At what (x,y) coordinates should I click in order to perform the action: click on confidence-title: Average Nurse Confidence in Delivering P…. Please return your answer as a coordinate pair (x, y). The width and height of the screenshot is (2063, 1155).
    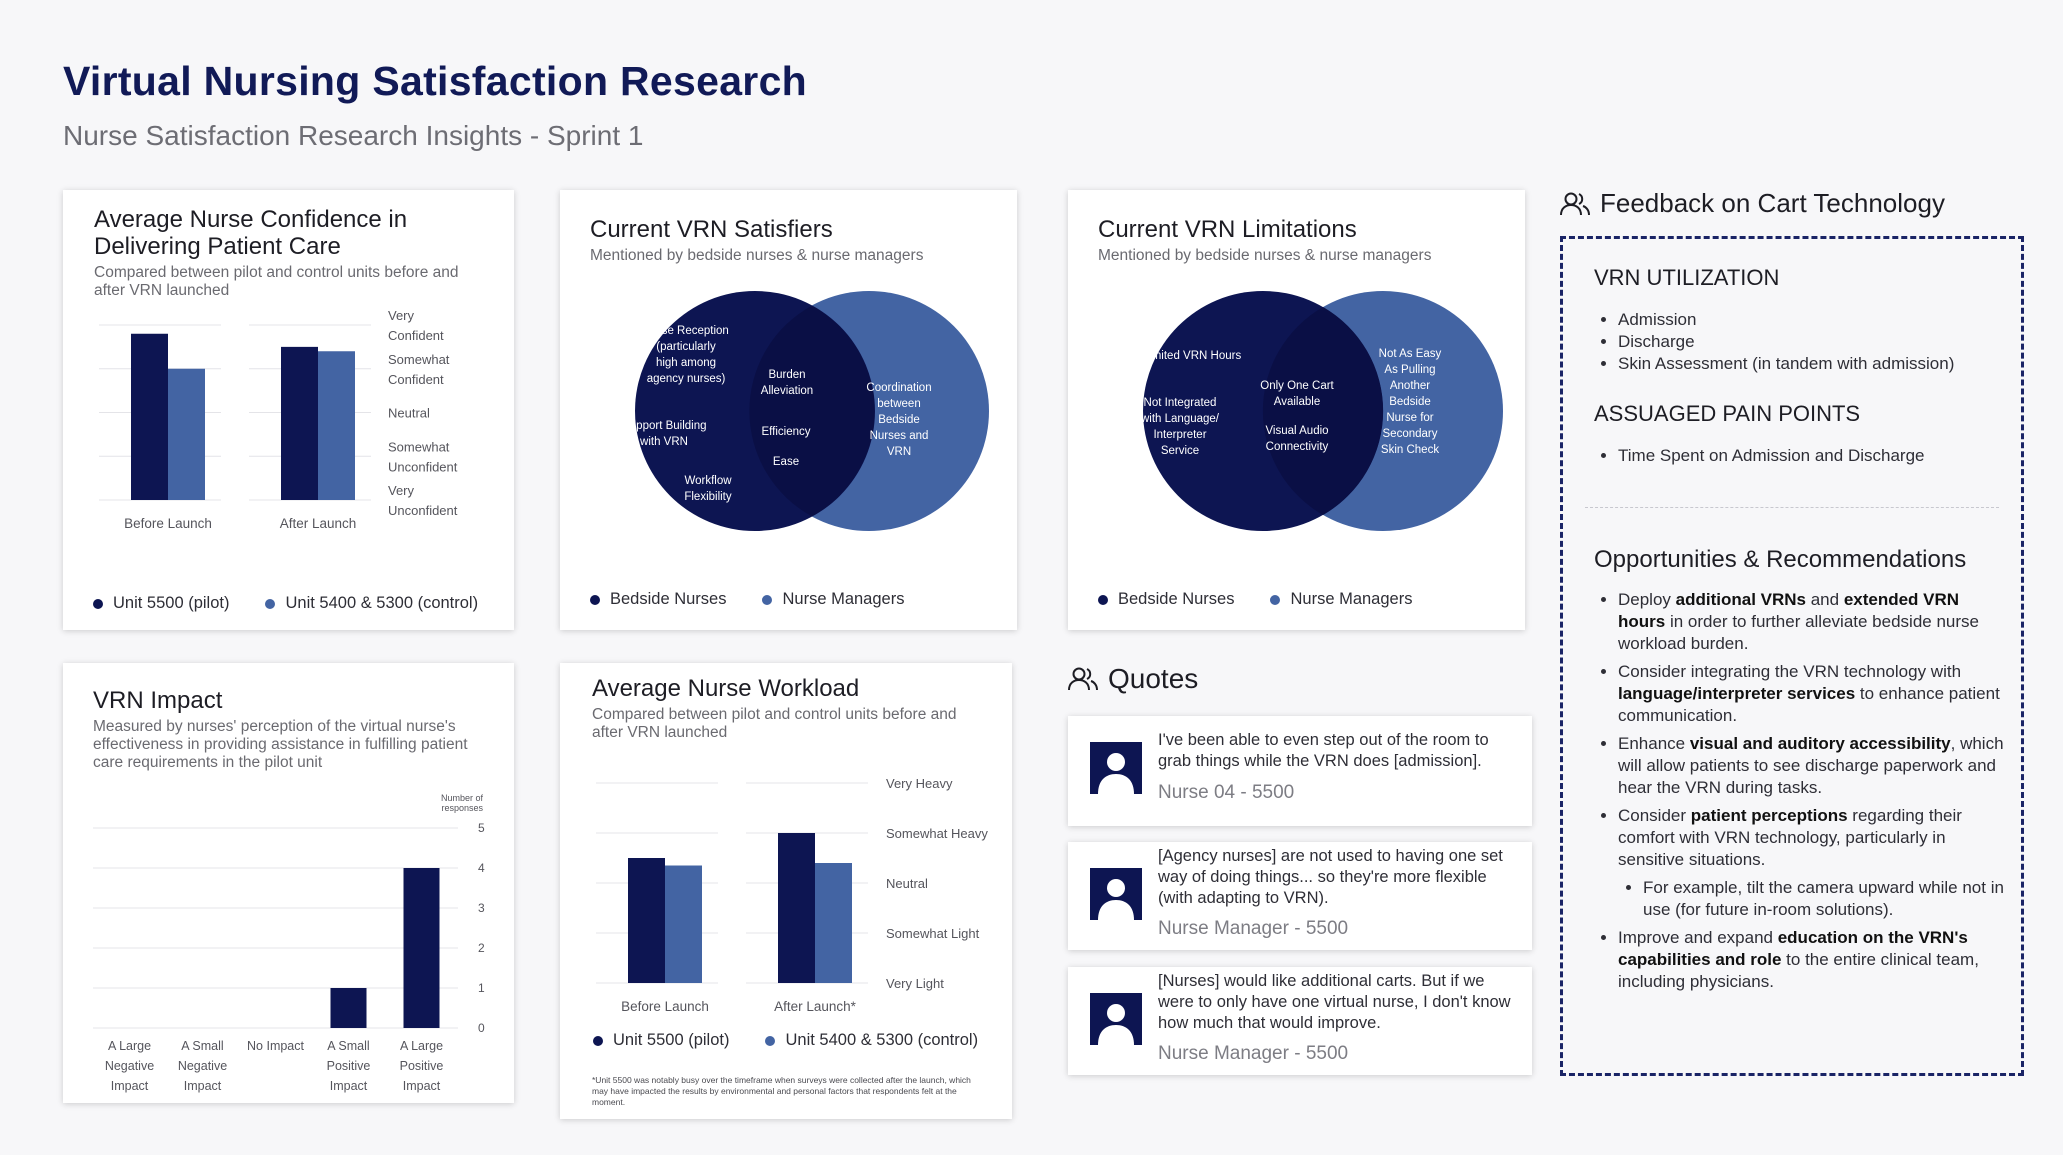
    Looking at the image, I should click on (251, 233).